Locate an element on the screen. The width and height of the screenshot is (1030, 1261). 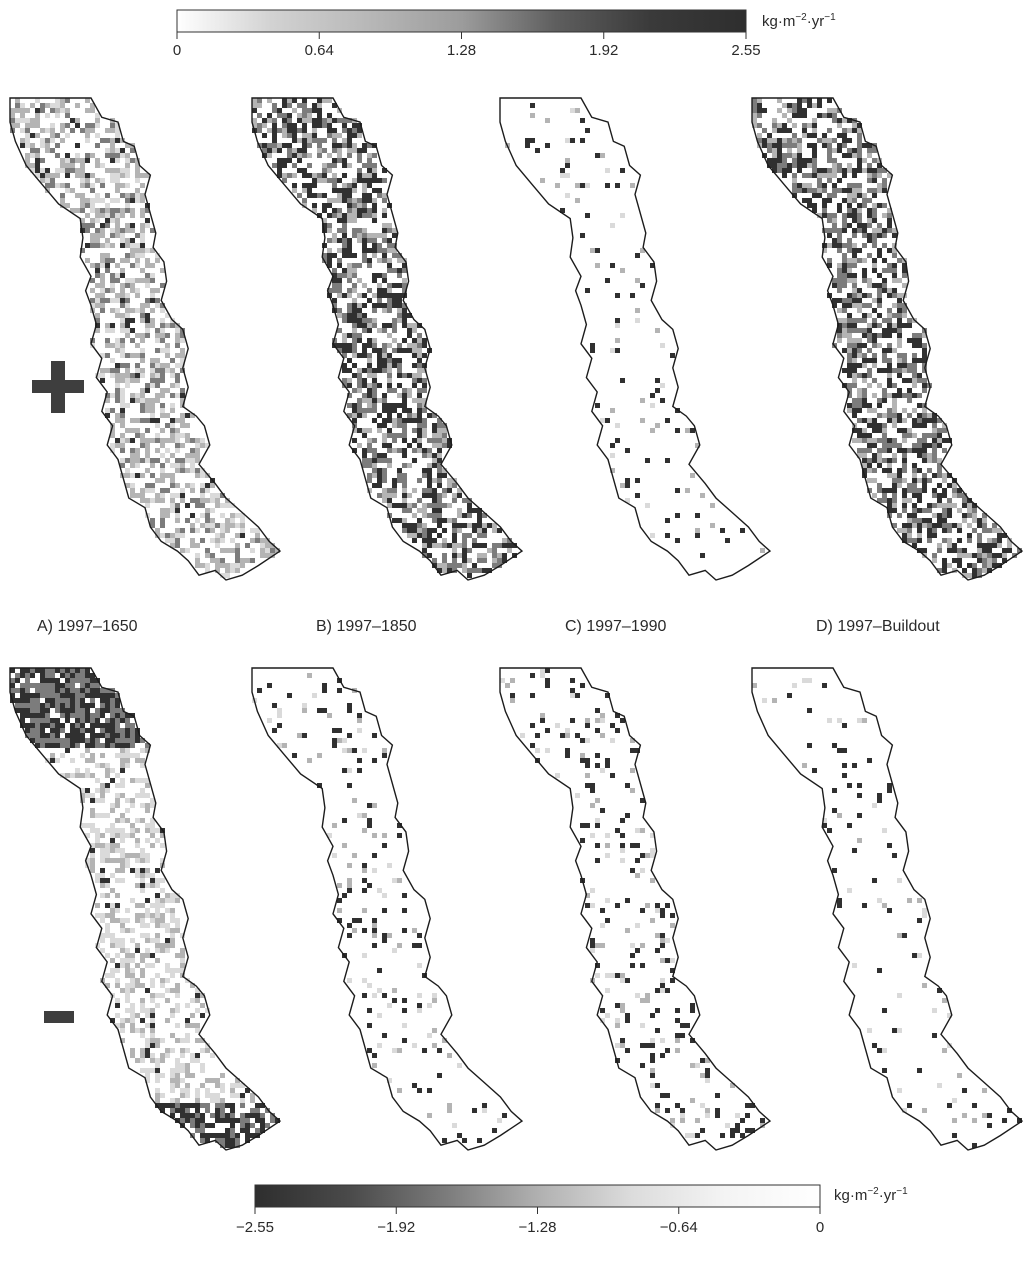
map-panel-b-negative is located at coordinates (387, 909).